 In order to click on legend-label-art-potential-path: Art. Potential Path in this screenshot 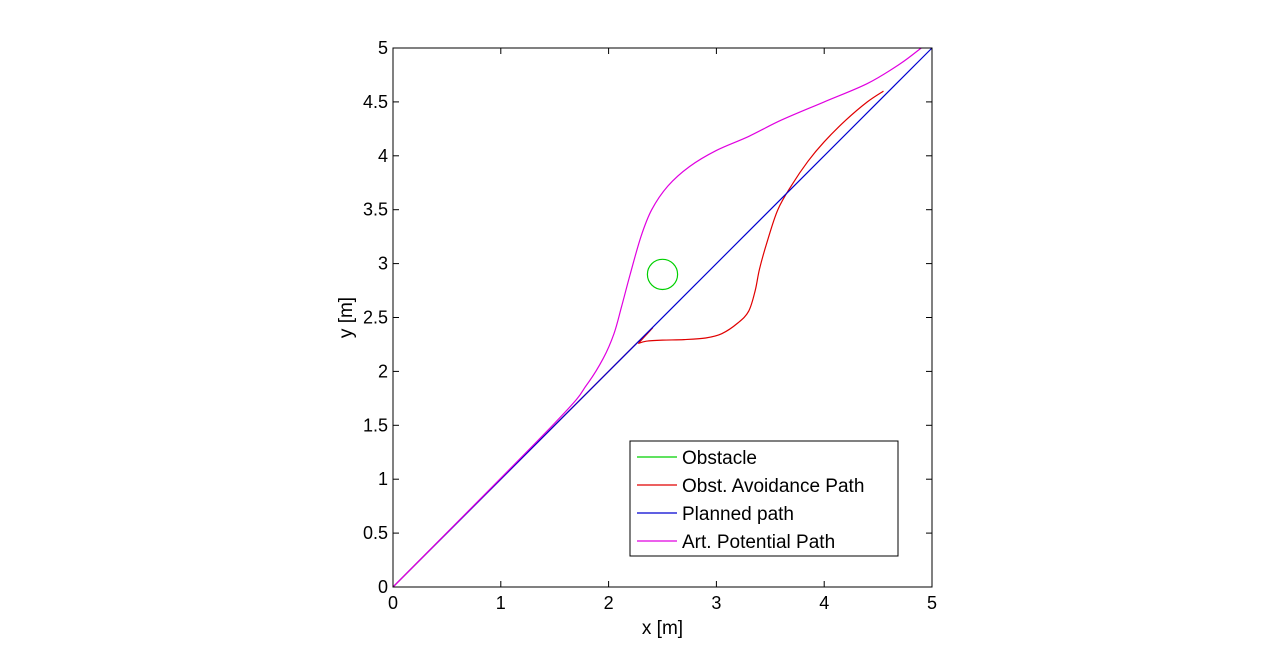, I will do `click(758, 542)`.